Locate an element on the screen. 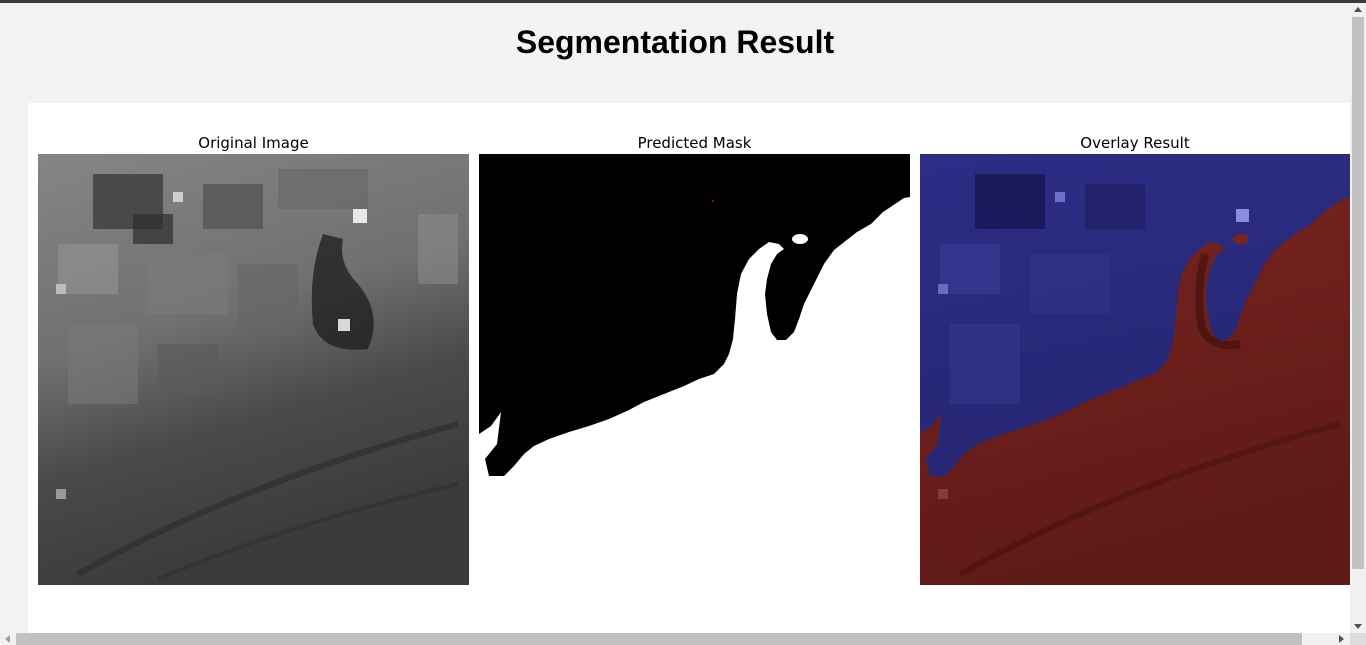 The image size is (1366, 645). window-top-border is located at coordinates (683, 1).